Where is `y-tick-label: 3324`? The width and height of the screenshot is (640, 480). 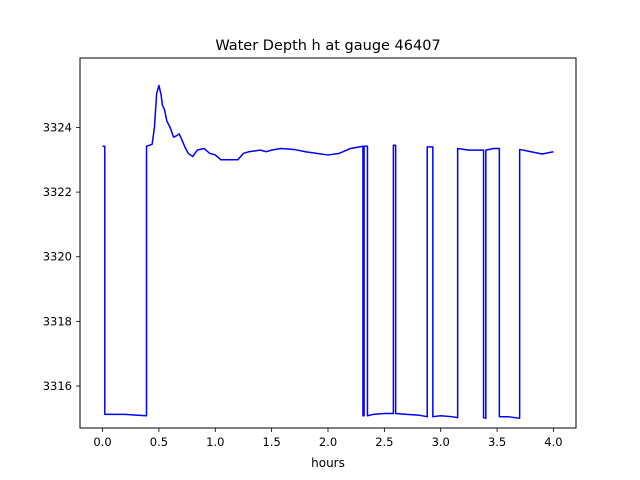
y-tick-label: 3324 is located at coordinates (57, 127).